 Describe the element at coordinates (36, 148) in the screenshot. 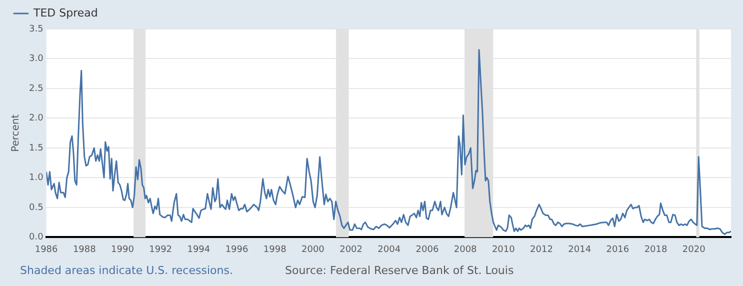

I see `y-tick-label: 1.5` at that location.